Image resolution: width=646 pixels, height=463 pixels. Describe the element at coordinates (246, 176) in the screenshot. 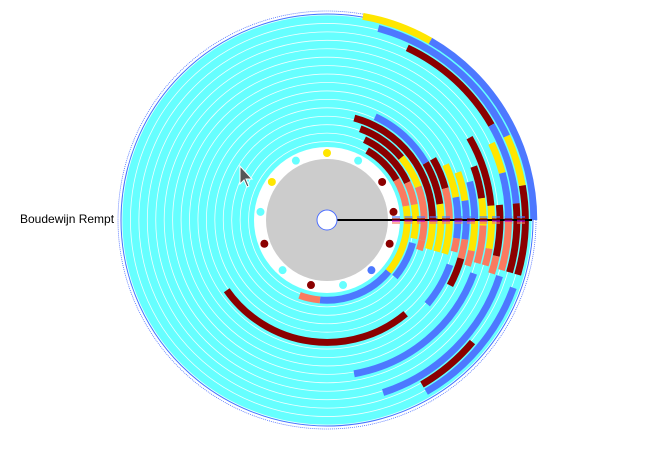

I see `mouse-cursor-icon` at that location.